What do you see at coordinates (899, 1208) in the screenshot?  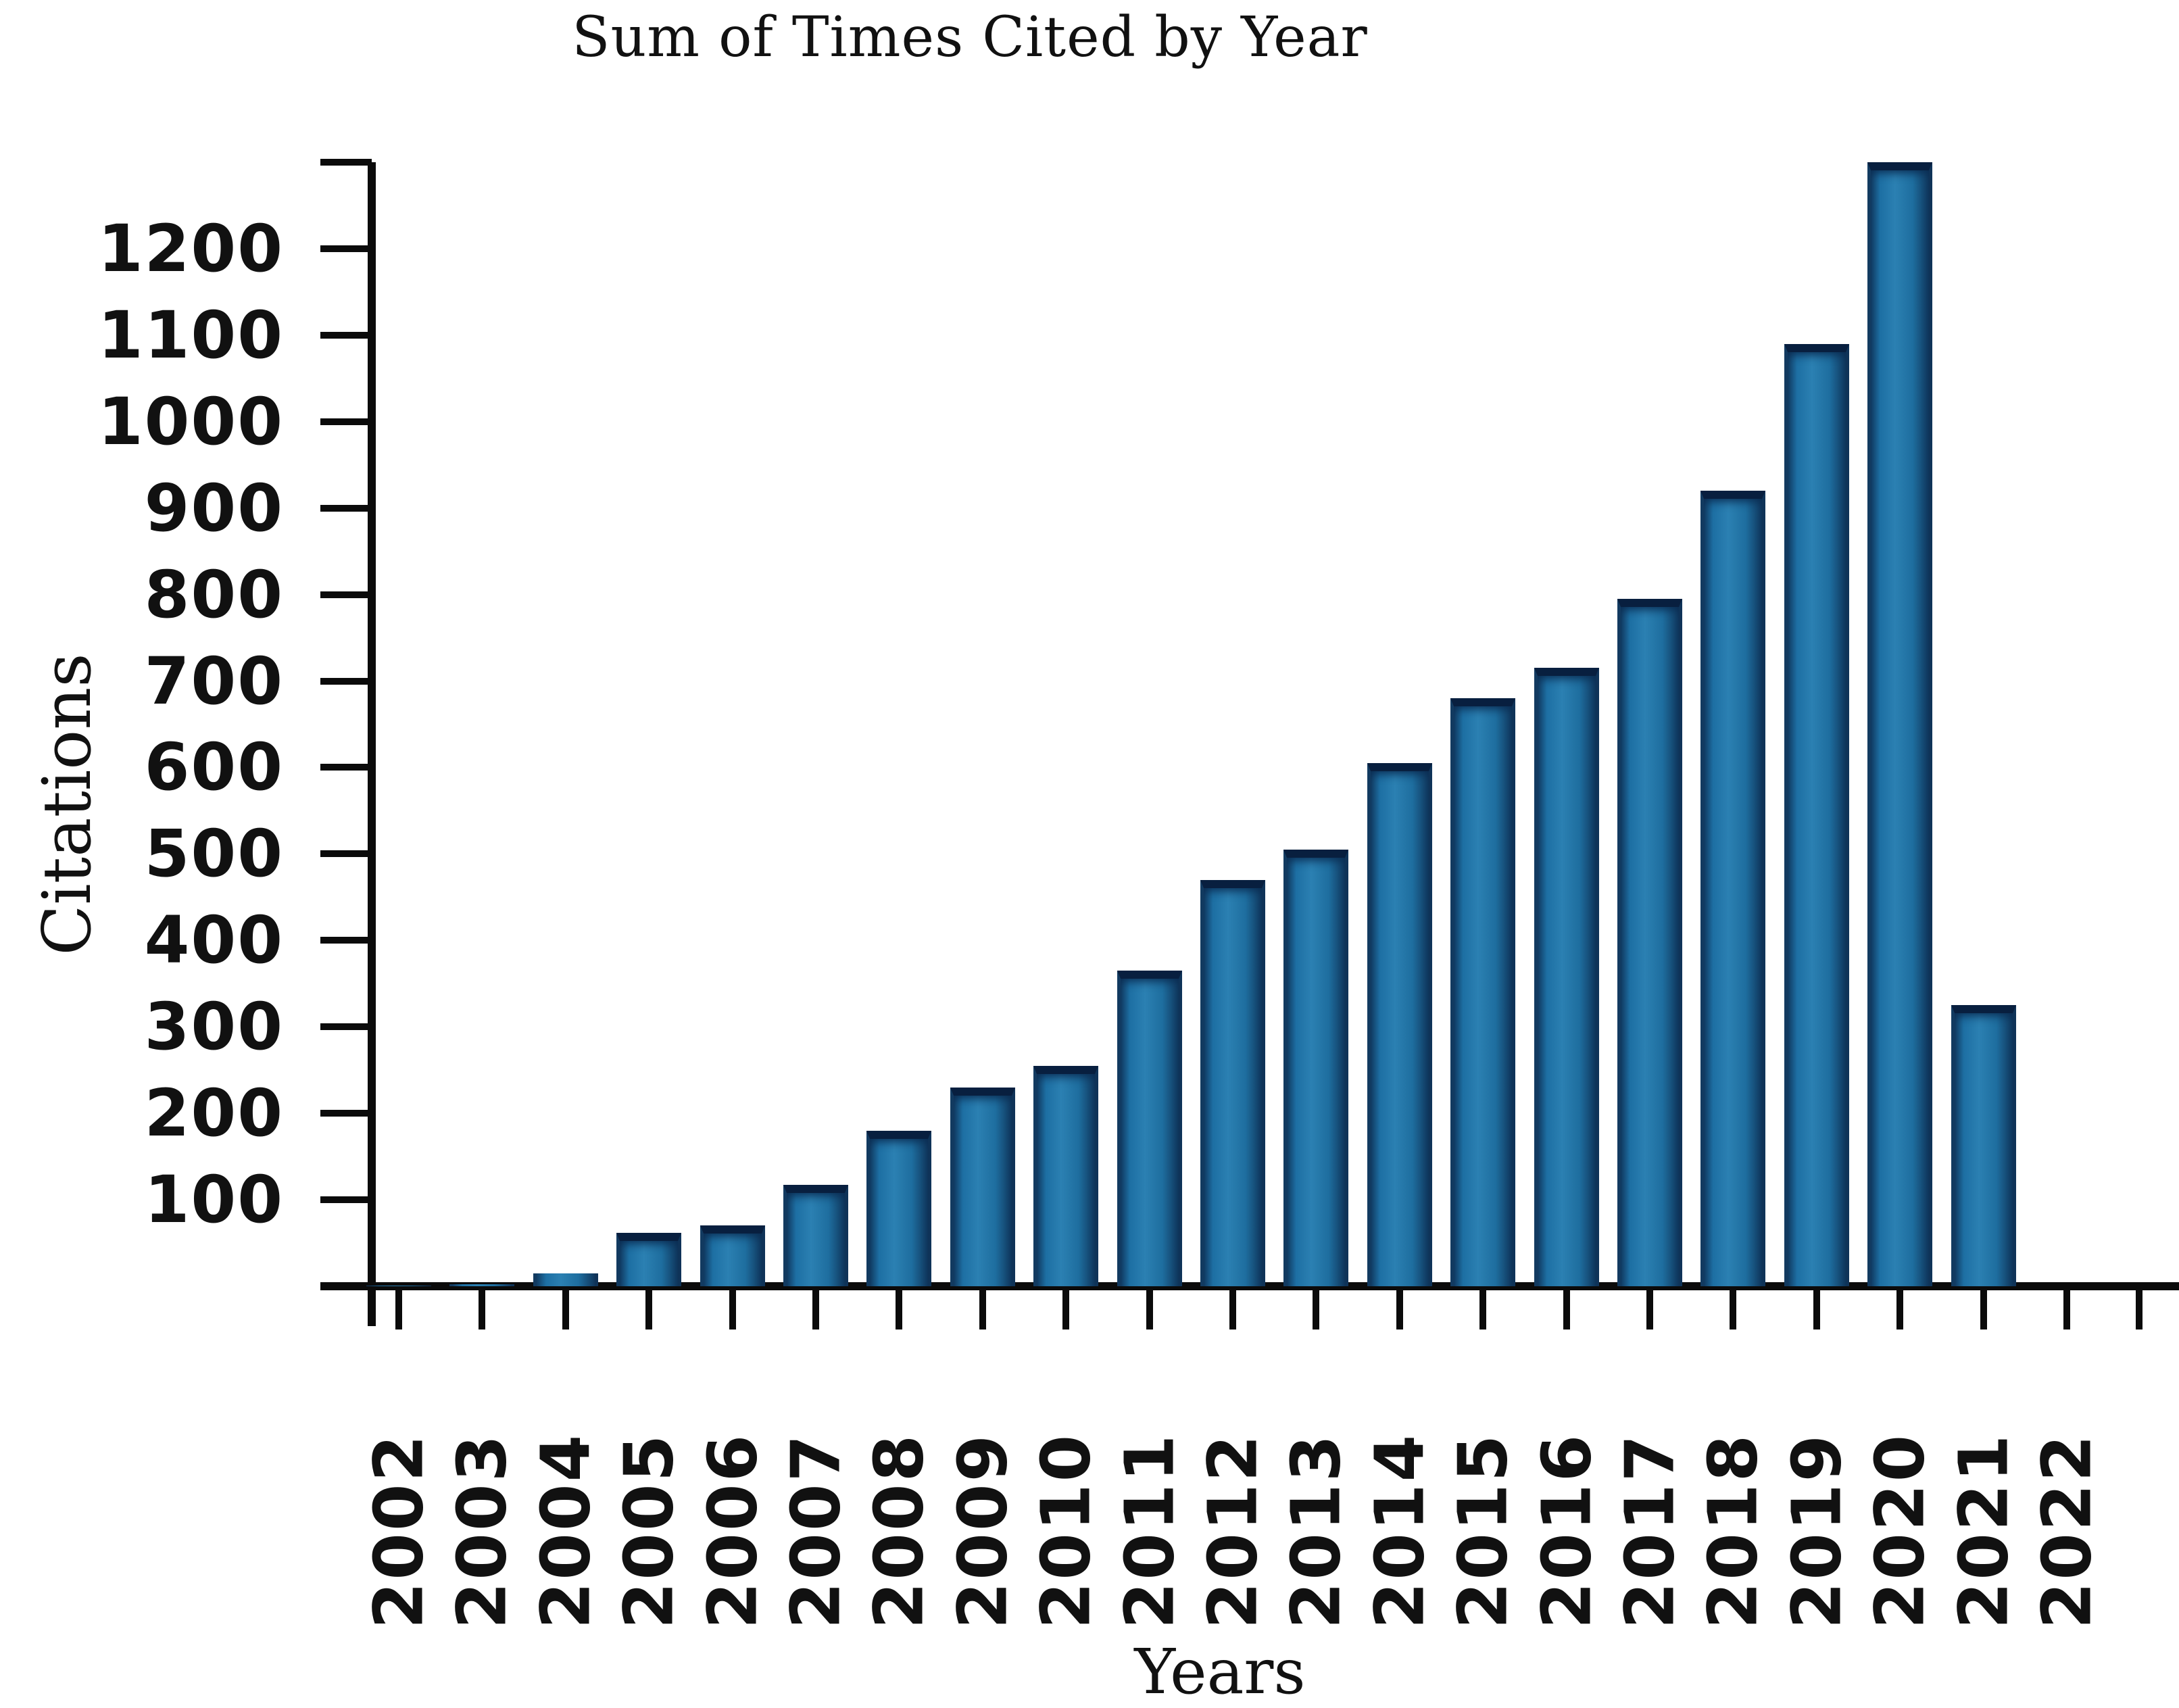 I see `bar-2008` at bounding box center [899, 1208].